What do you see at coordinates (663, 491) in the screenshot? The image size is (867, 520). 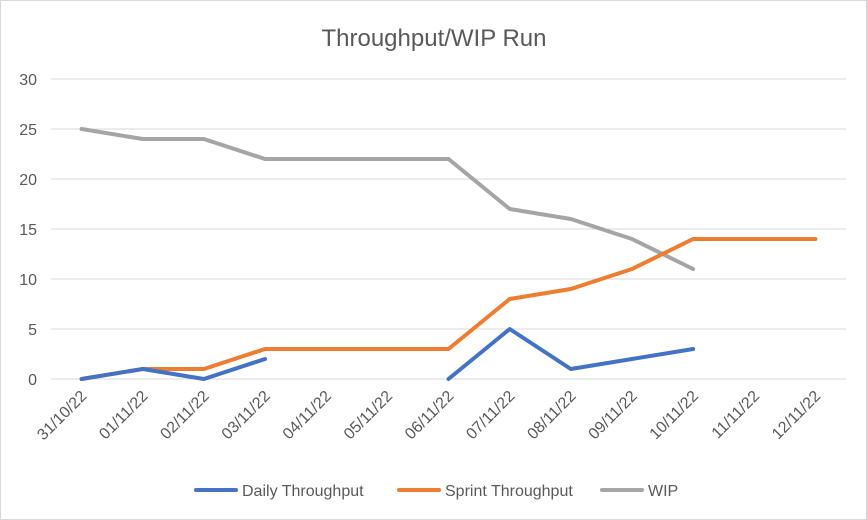 I see `legend-label: WIP` at bounding box center [663, 491].